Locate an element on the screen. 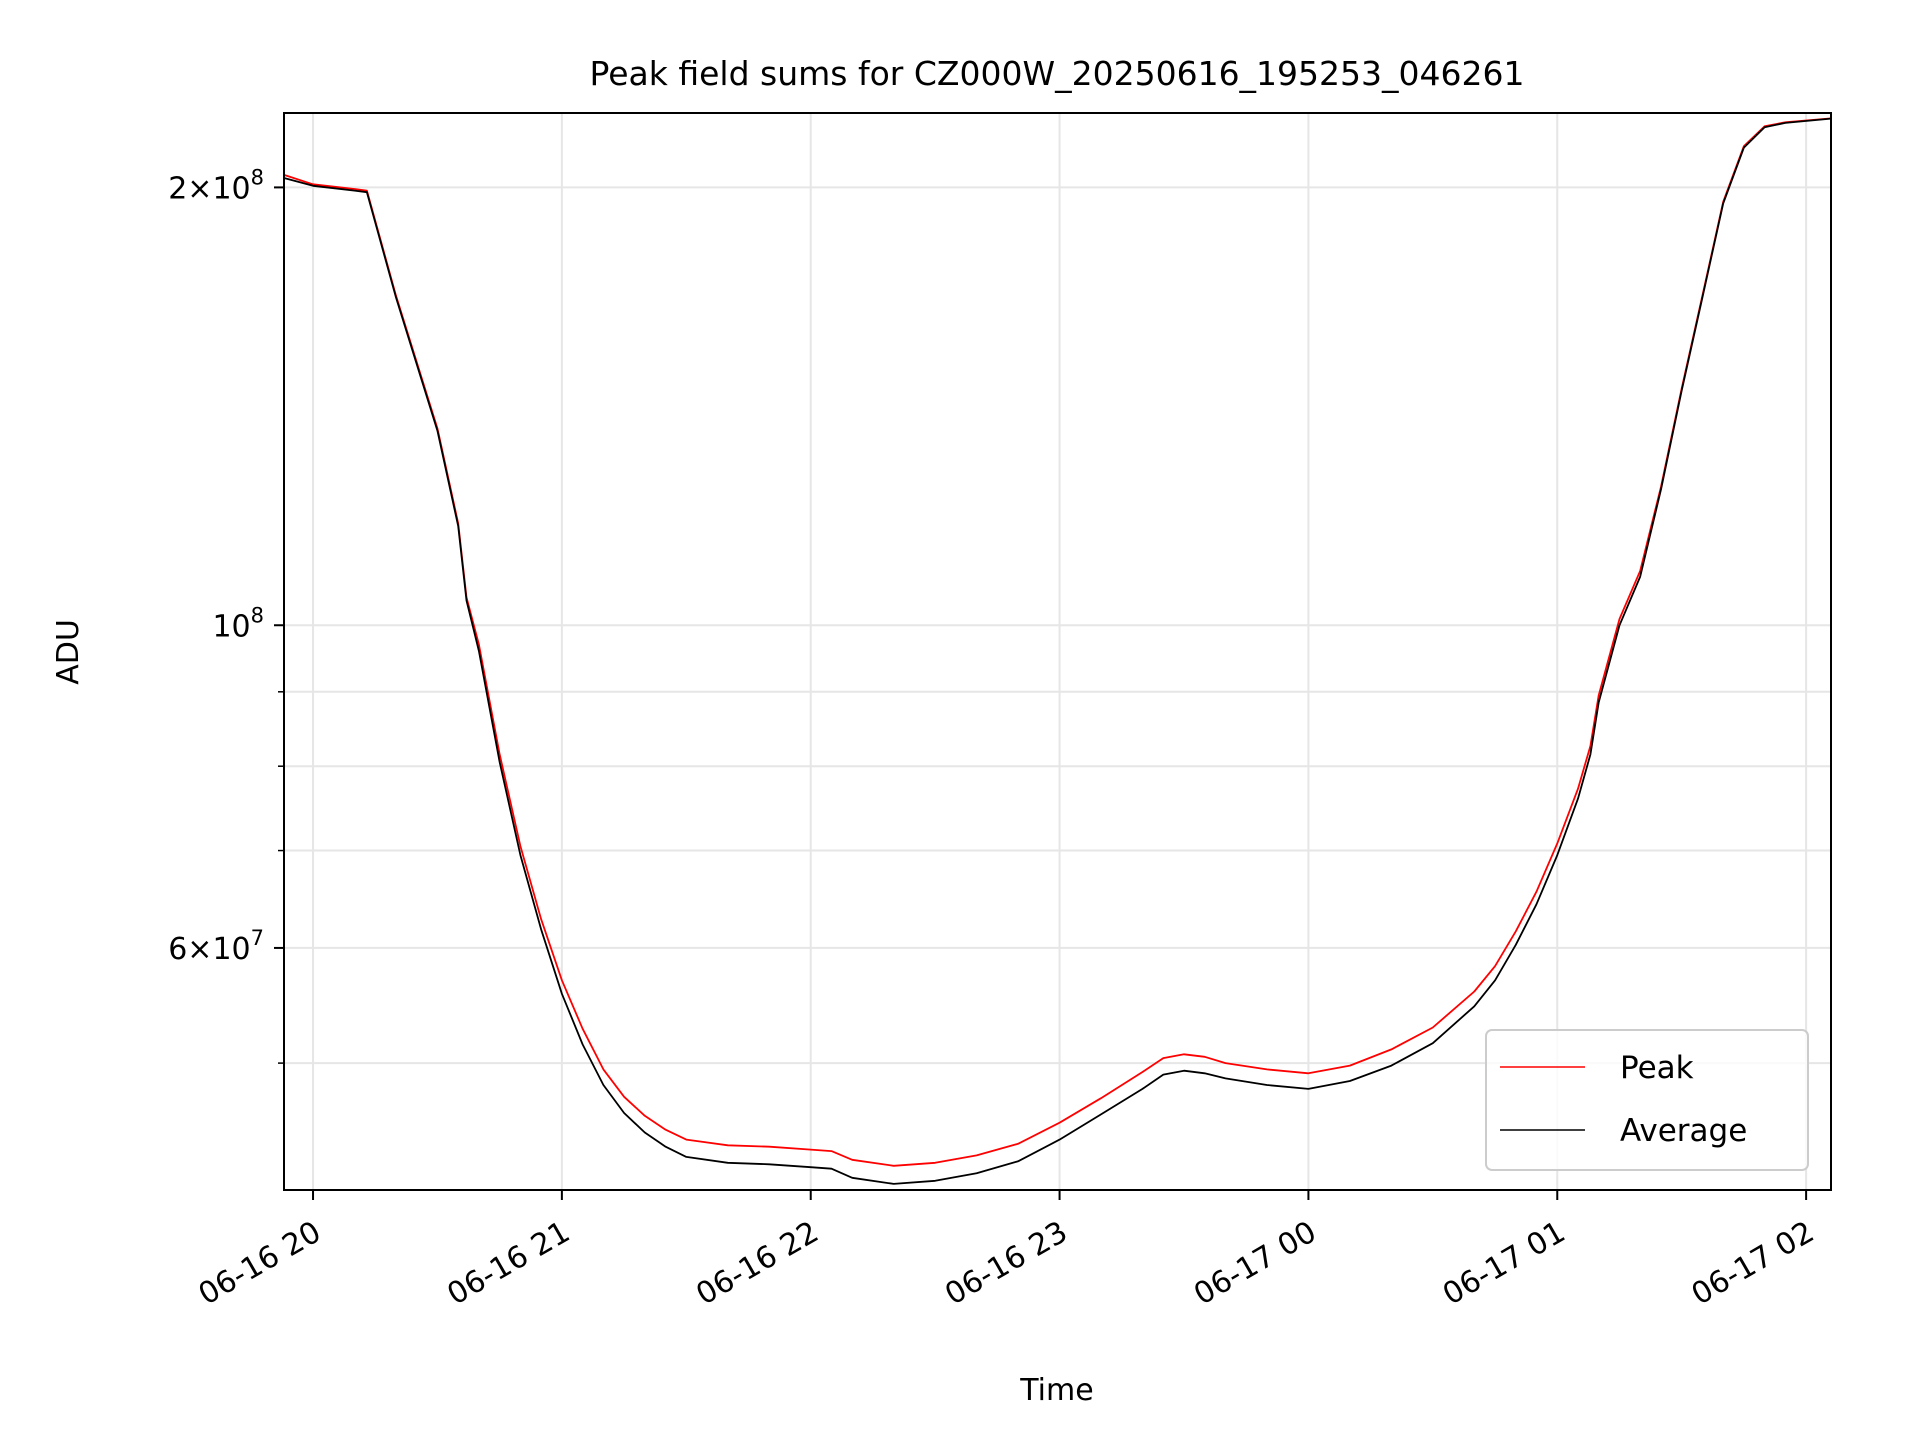 The height and width of the screenshot is (1440, 1920). y-tick-label: 108 is located at coordinates (238, 623).